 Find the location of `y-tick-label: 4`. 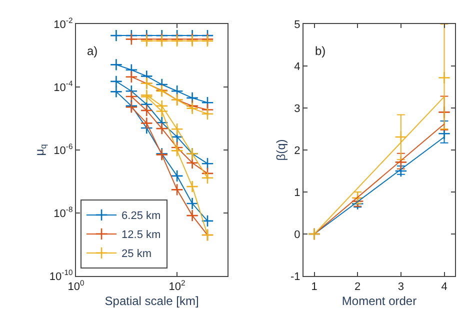

y-tick-label: 4 is located at coordinates (297, 66).